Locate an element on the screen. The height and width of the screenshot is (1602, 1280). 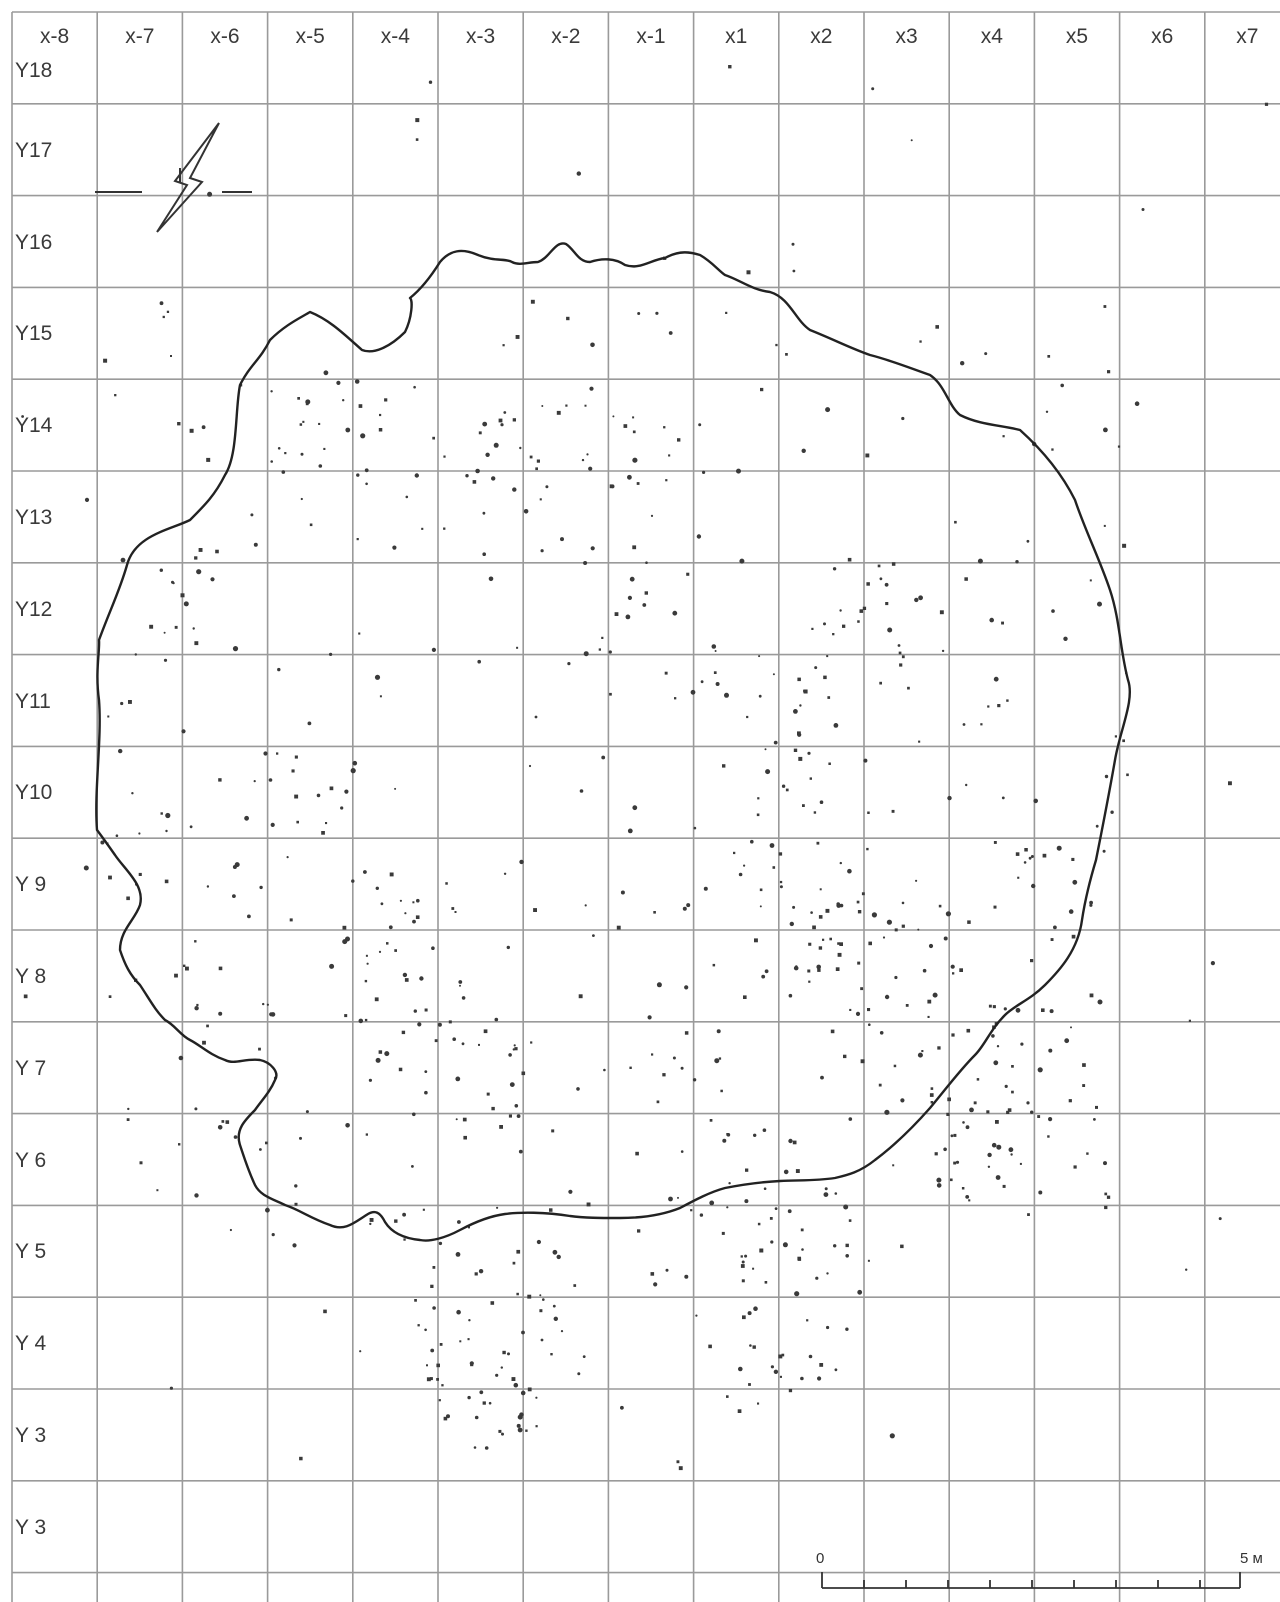
row-label: Y 8 is located at coordinates (31, 976).